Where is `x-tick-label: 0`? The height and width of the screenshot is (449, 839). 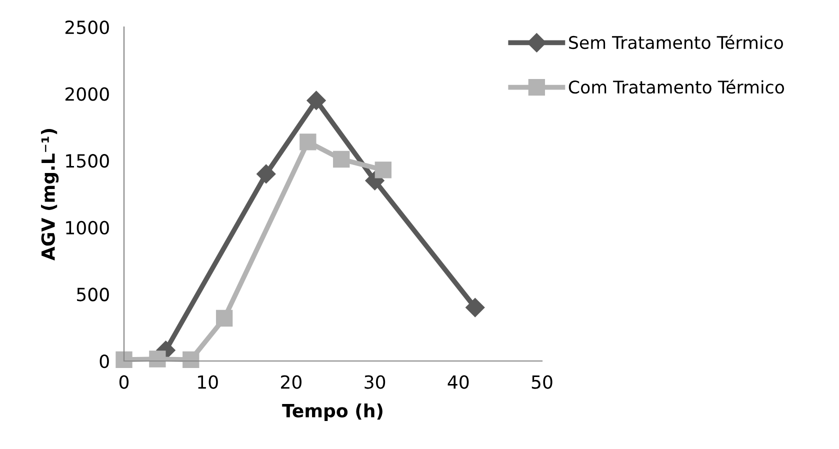 x-tick-label: 0 is located at coordinates (124, 382).